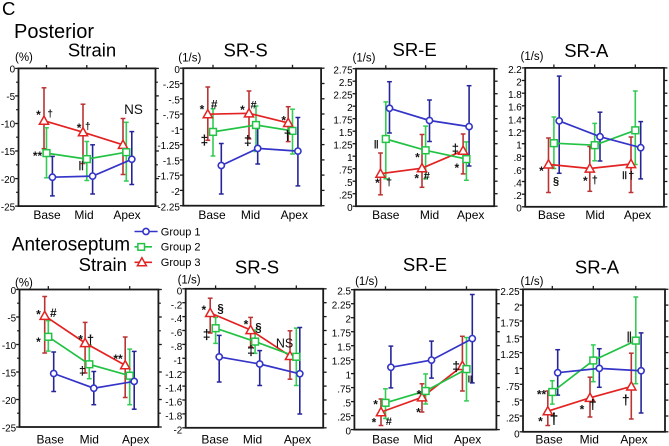 The image size is (669, 446). What do you see at coordinates (515, 108) in the screenshot?
I see `svg-text: 1.6` at bounding box center [515, 108].